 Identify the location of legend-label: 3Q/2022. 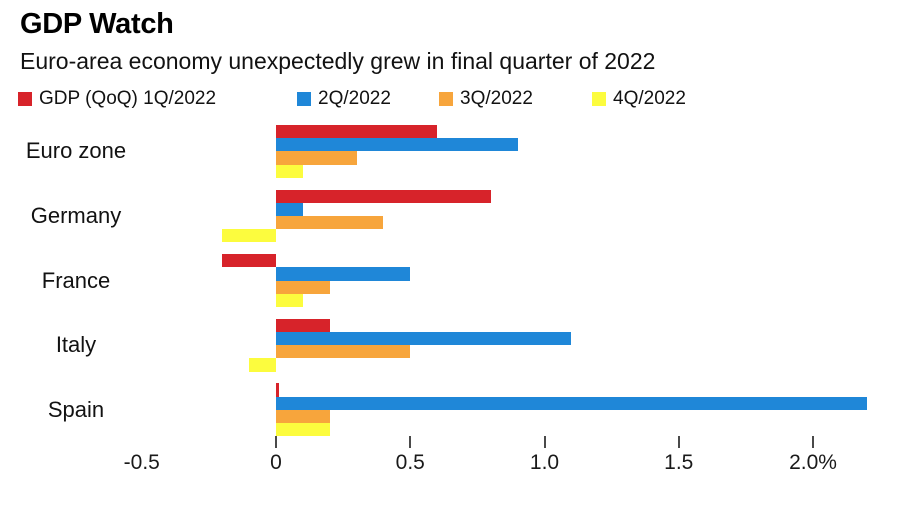
(496, 98).